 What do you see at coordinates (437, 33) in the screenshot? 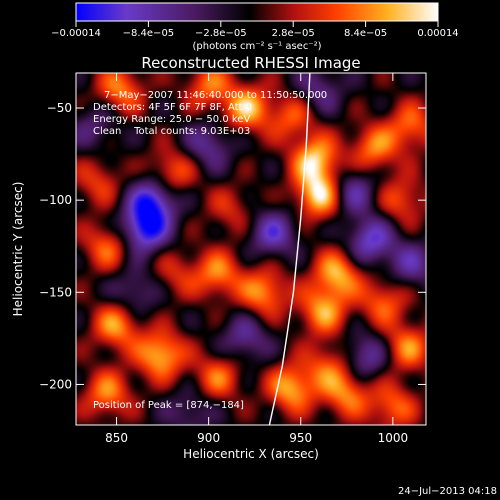
I see `colorbar-tick-label: 0.00014` at bounding box center [437, 33].